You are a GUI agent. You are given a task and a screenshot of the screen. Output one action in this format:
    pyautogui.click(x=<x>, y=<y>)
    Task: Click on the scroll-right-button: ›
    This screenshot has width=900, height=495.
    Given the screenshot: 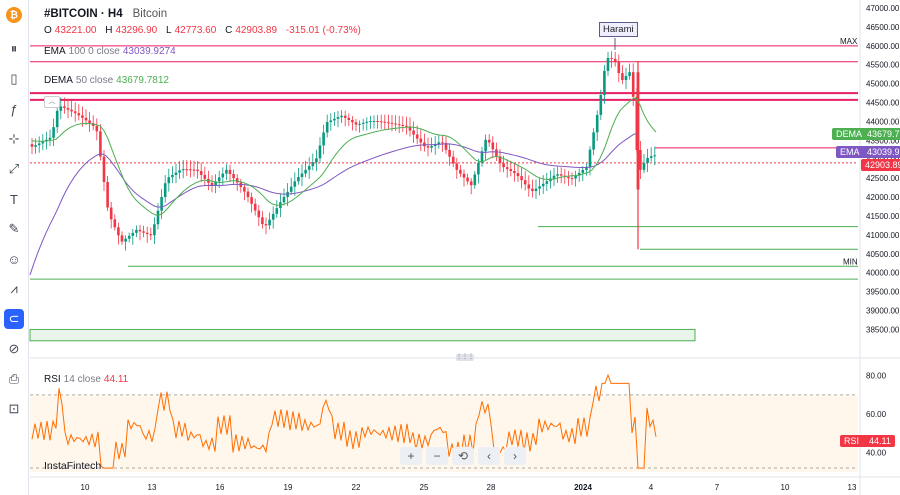 What is the action you would take?
    pyautogui.click(x=515, y=456)
    